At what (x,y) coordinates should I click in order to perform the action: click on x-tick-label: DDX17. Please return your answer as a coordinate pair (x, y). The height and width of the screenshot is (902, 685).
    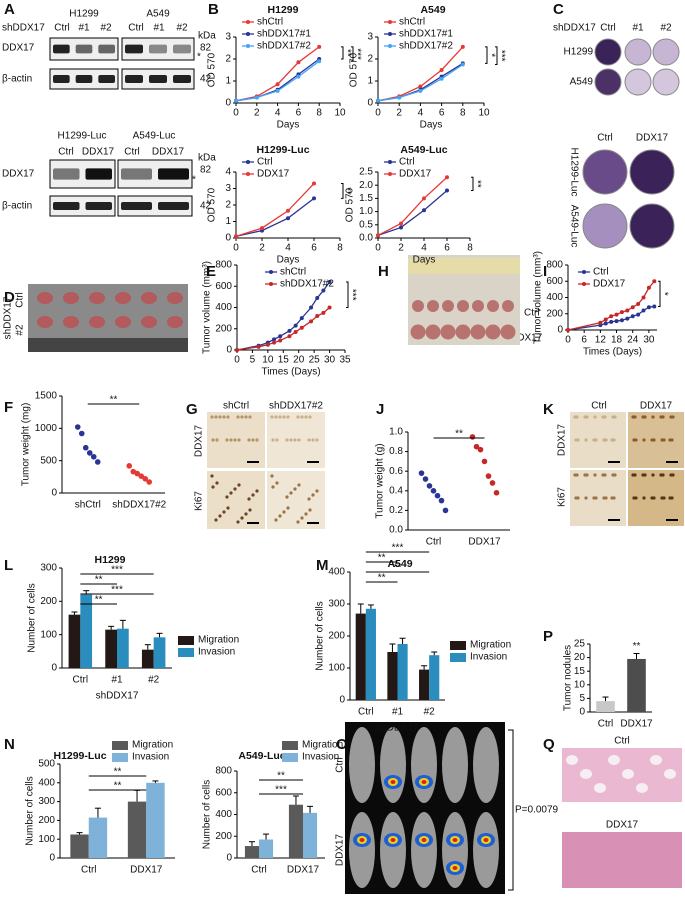
    Looking at the image, I should click on (484, 542).